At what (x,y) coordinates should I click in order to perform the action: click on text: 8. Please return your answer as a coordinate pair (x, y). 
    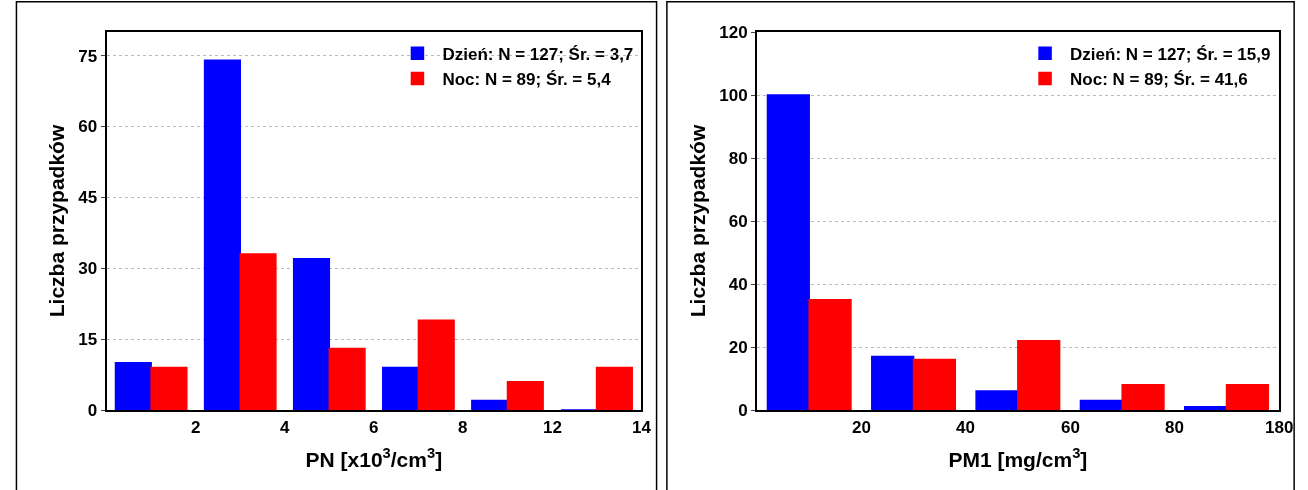
    Looking at the image, I should click on (463, 427).